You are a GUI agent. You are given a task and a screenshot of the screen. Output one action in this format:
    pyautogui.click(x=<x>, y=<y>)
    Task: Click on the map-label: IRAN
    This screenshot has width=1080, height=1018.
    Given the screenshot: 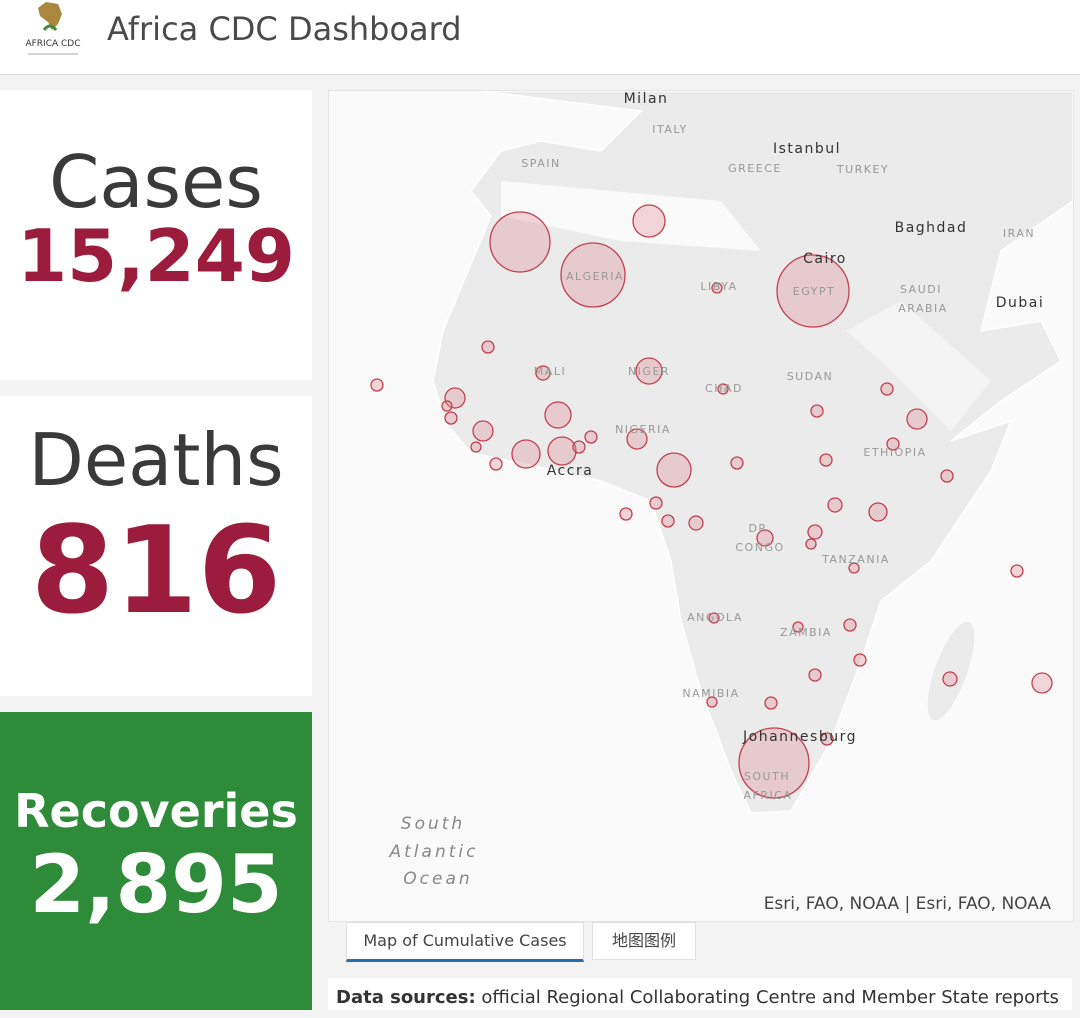 What is the action you would take?
    pyautogui.click(x=1019, y=233)
    